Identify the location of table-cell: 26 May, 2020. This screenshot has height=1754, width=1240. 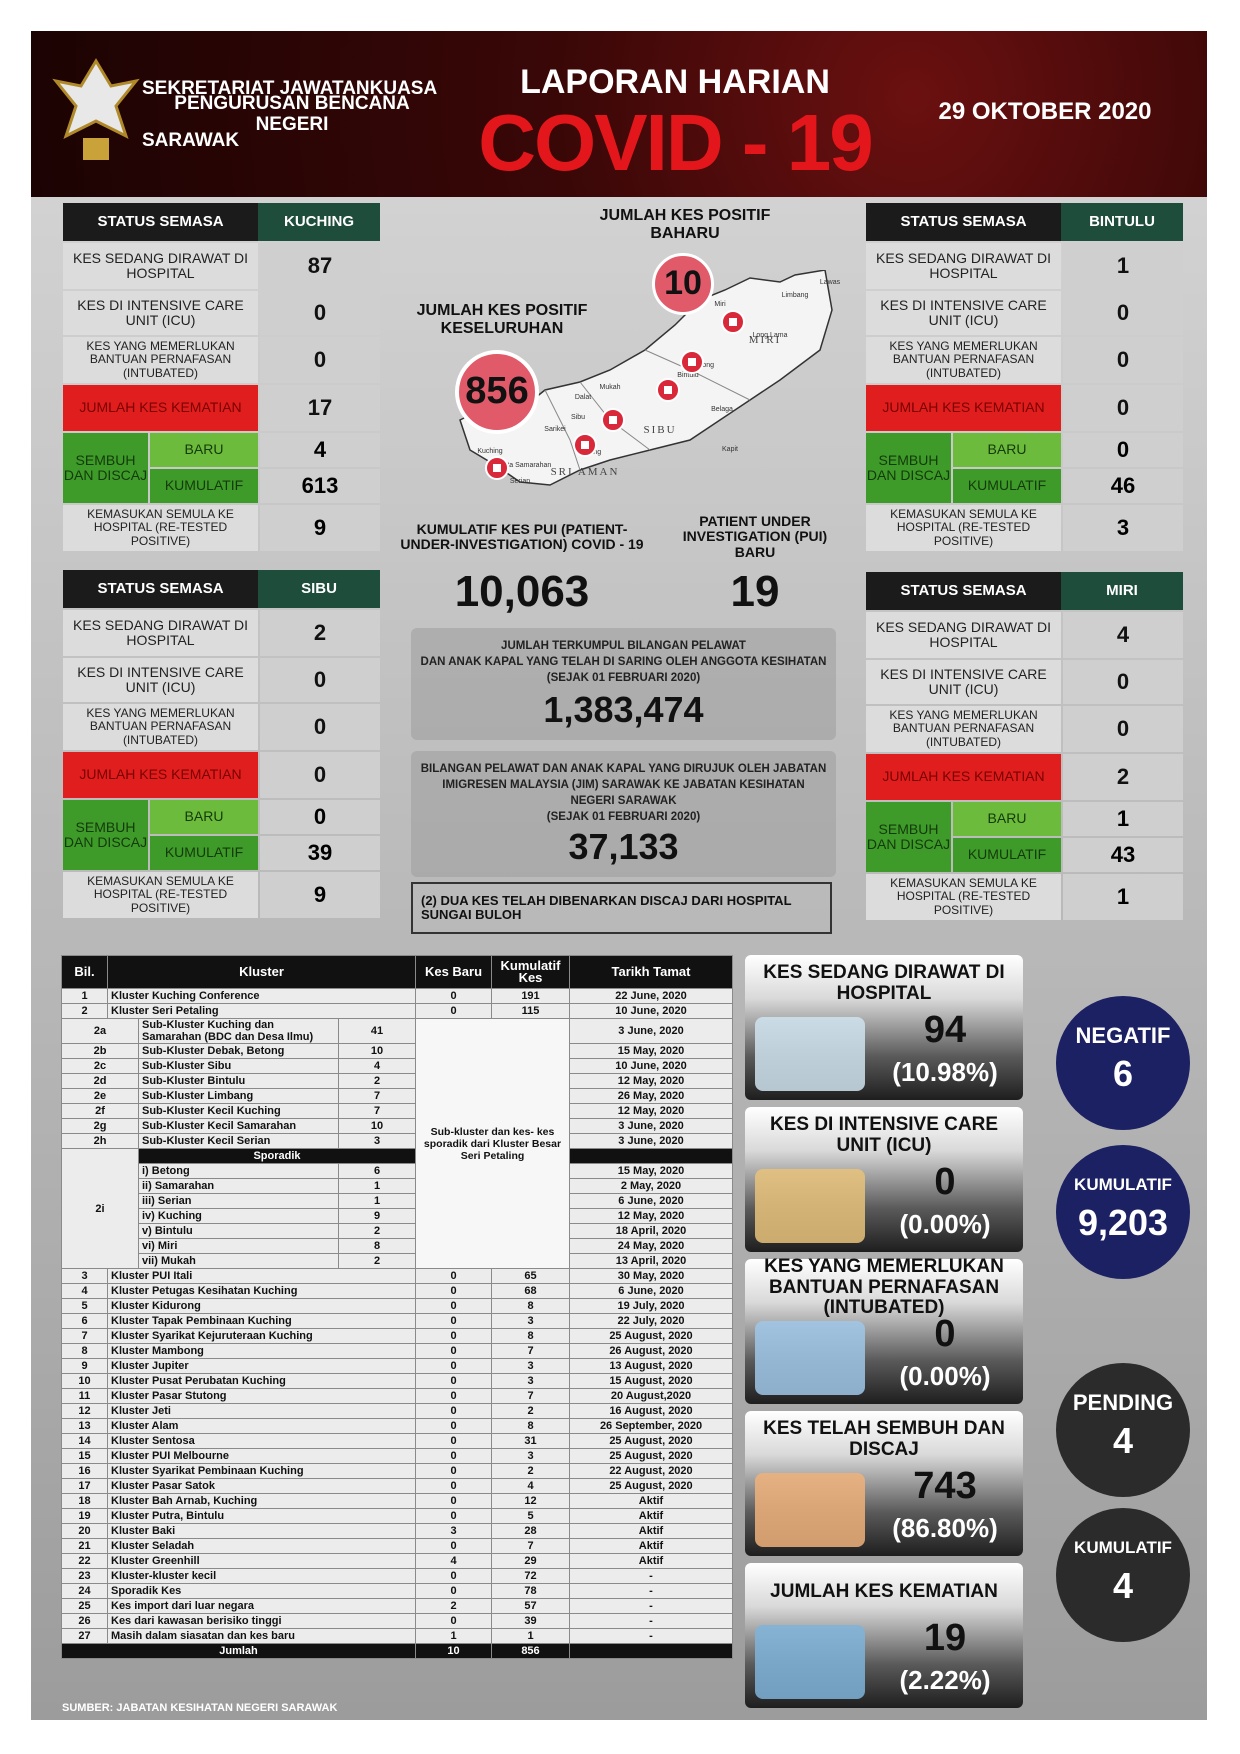
(651, 1096).